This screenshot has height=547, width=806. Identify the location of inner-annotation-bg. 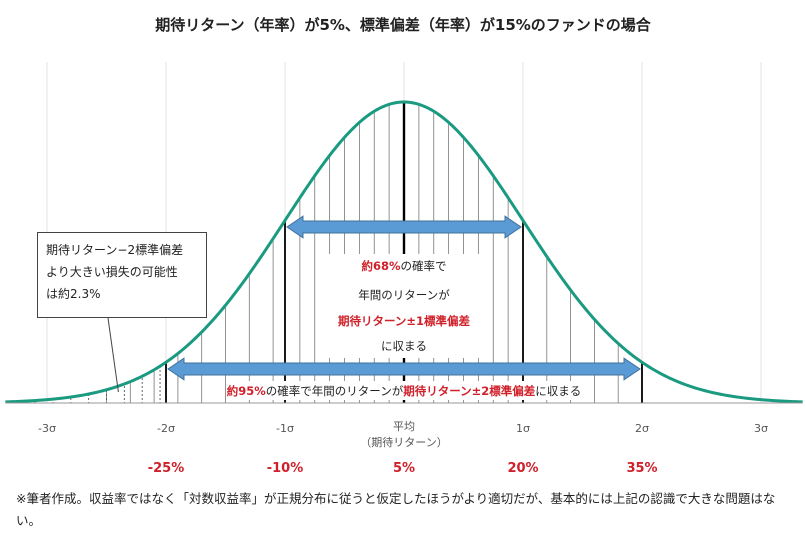
(404, 306).